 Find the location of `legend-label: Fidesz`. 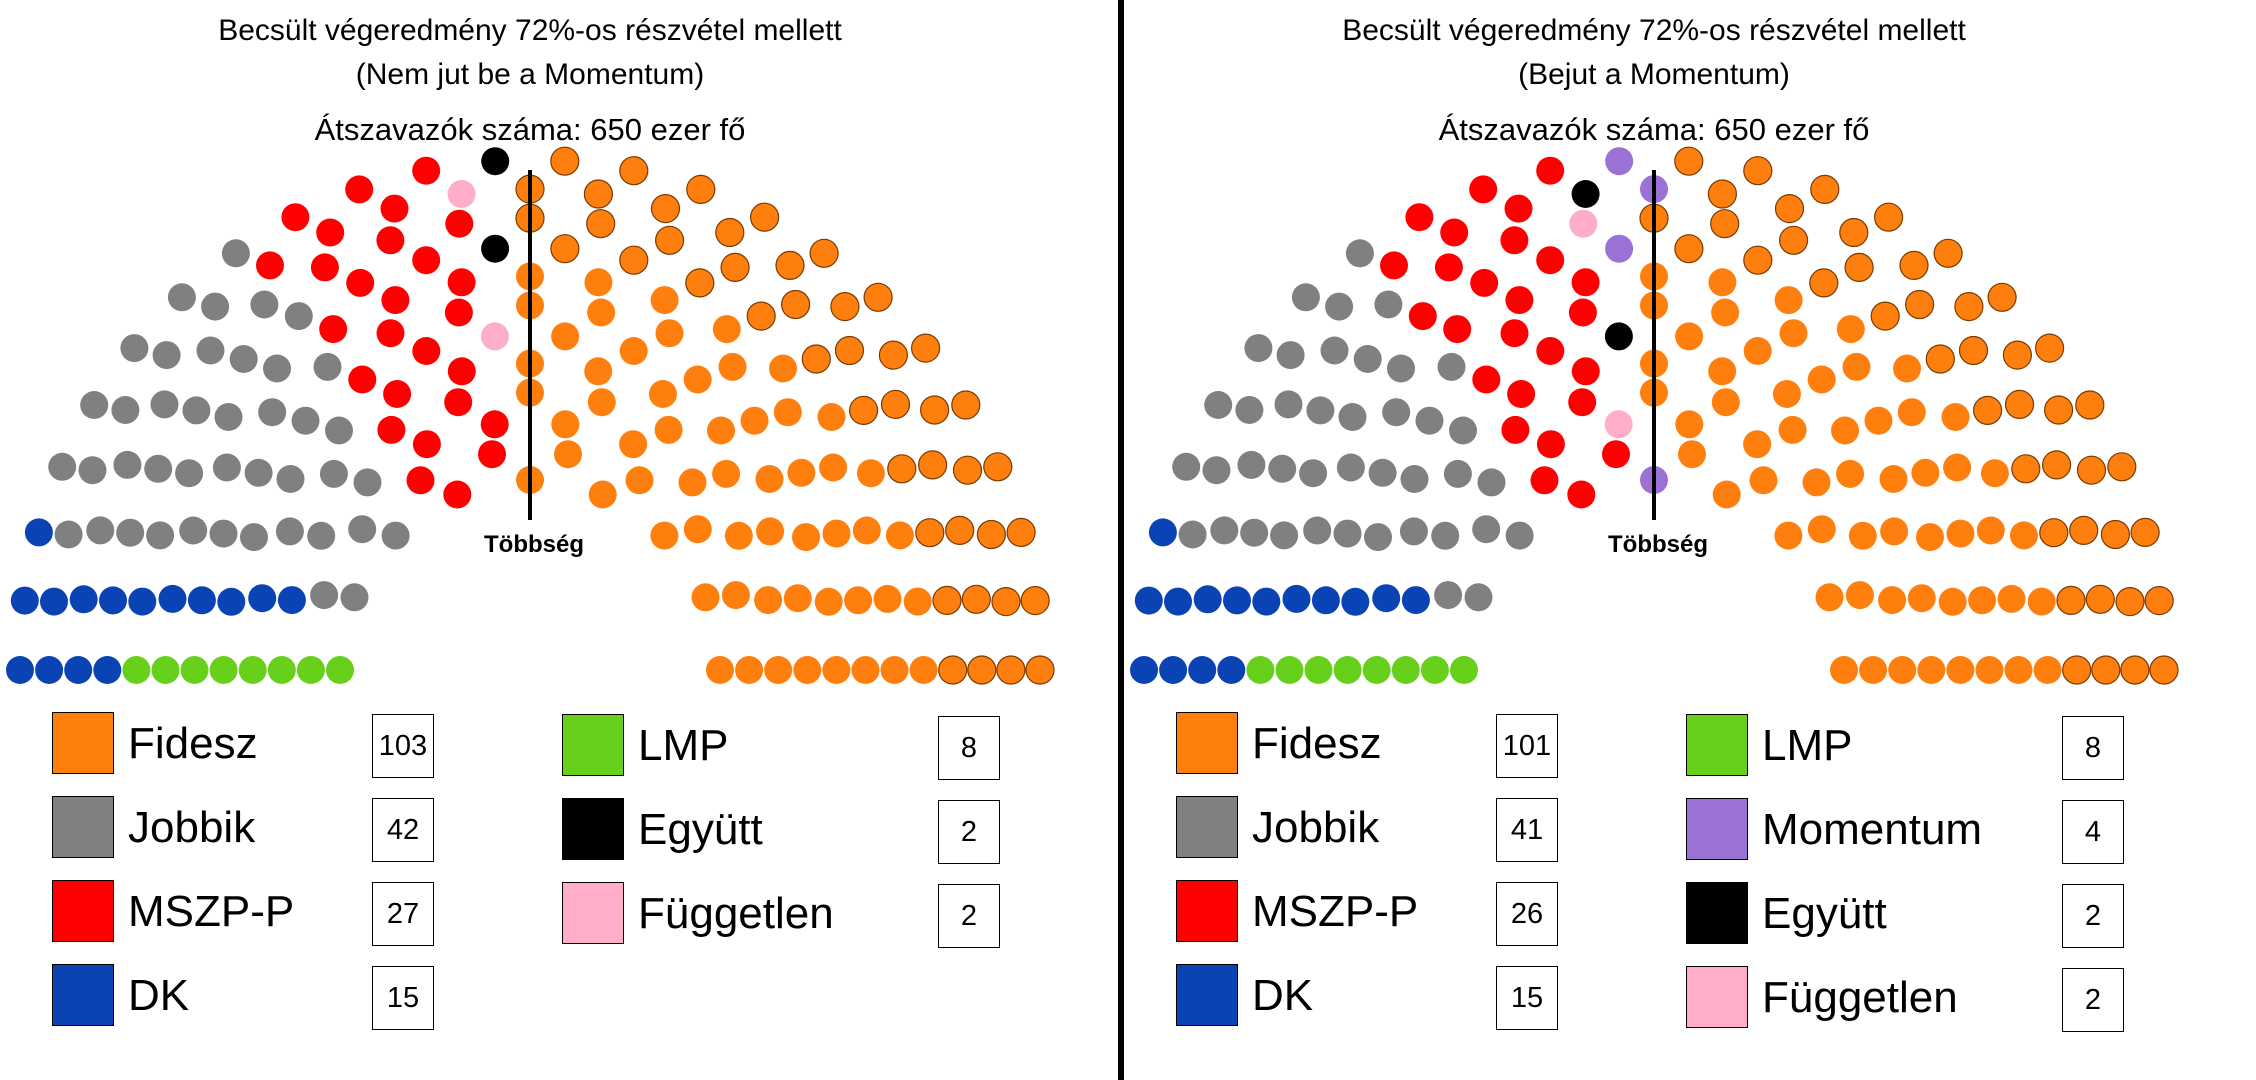

legend-label: Fidesz is located at coordinates (1317, 743).